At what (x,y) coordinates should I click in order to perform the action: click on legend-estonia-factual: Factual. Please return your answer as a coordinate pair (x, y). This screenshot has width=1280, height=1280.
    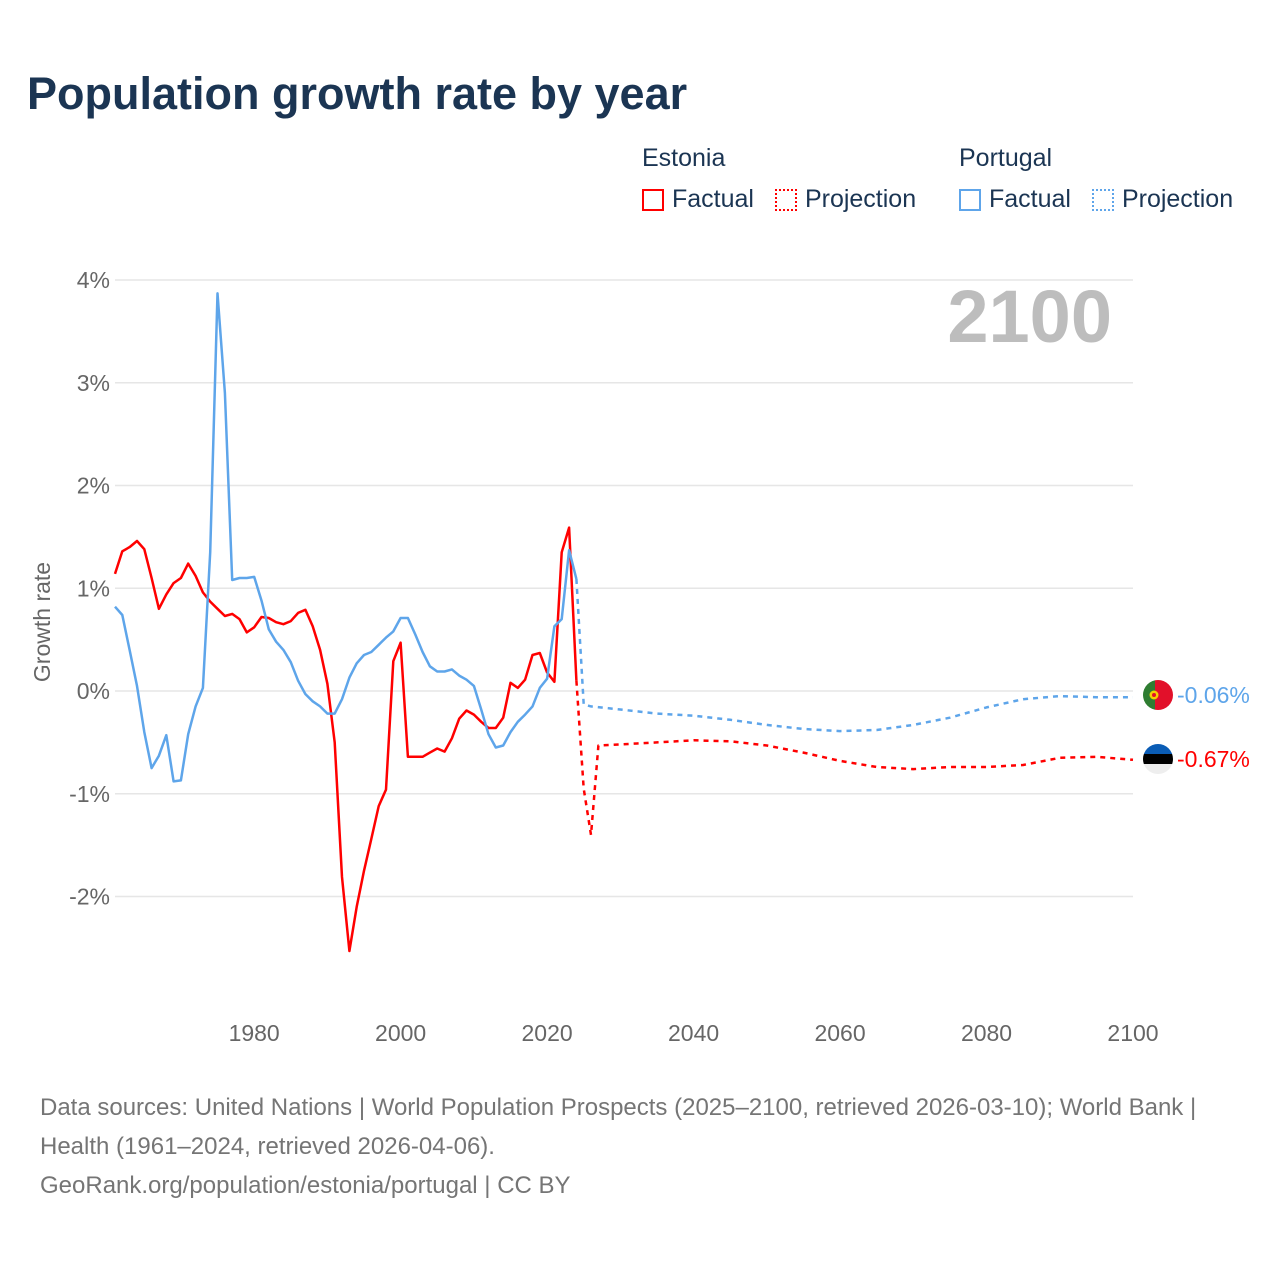
    Looking at the image, I should click on (698, 199).